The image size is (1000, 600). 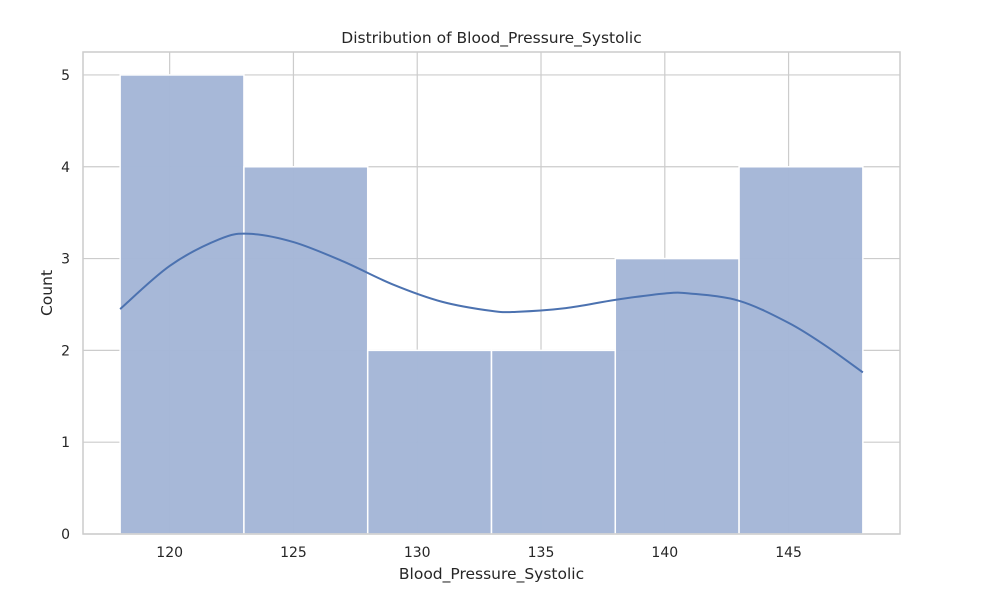 I want to click on x-tick-label: 130, so click(x=417, y=553).